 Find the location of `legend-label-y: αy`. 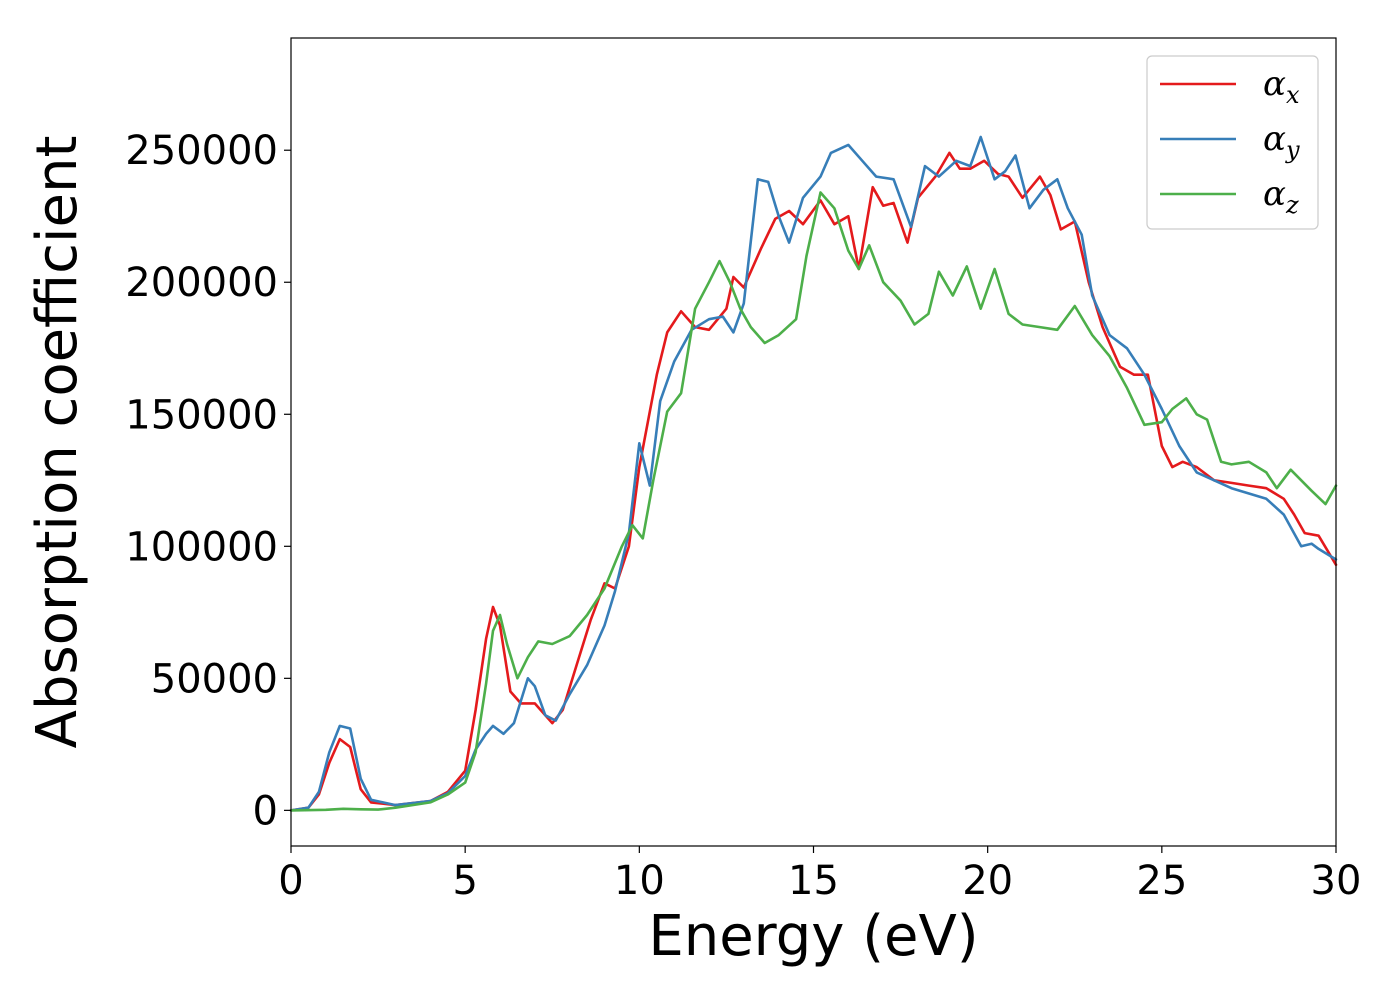

legend-label-y: αy is located at coordinates (1281, 141).